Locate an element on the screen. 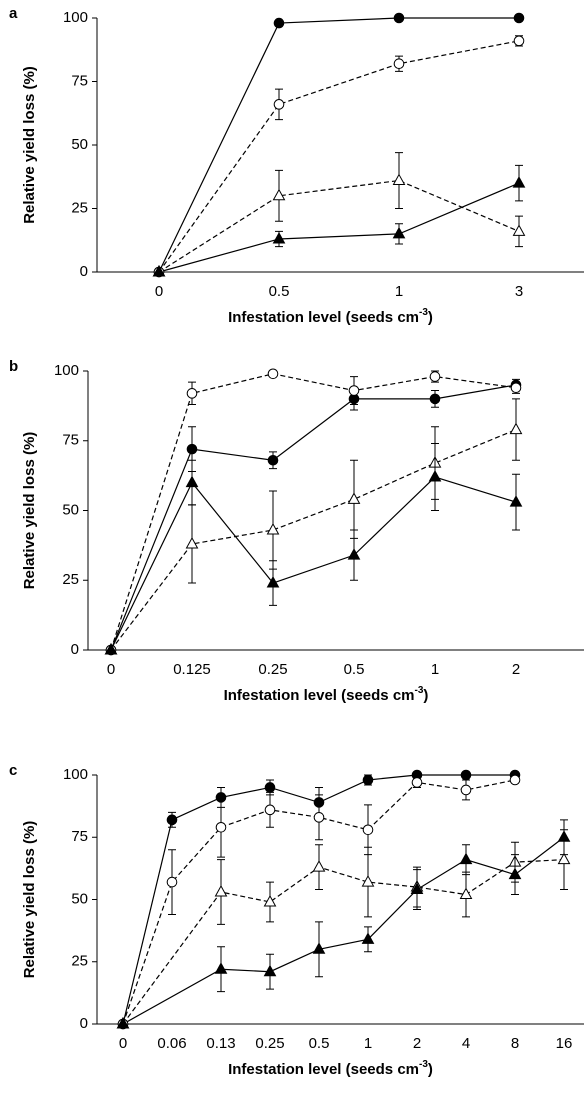  x-tick-label: 0.06 is located at coordinates (171, 1043).